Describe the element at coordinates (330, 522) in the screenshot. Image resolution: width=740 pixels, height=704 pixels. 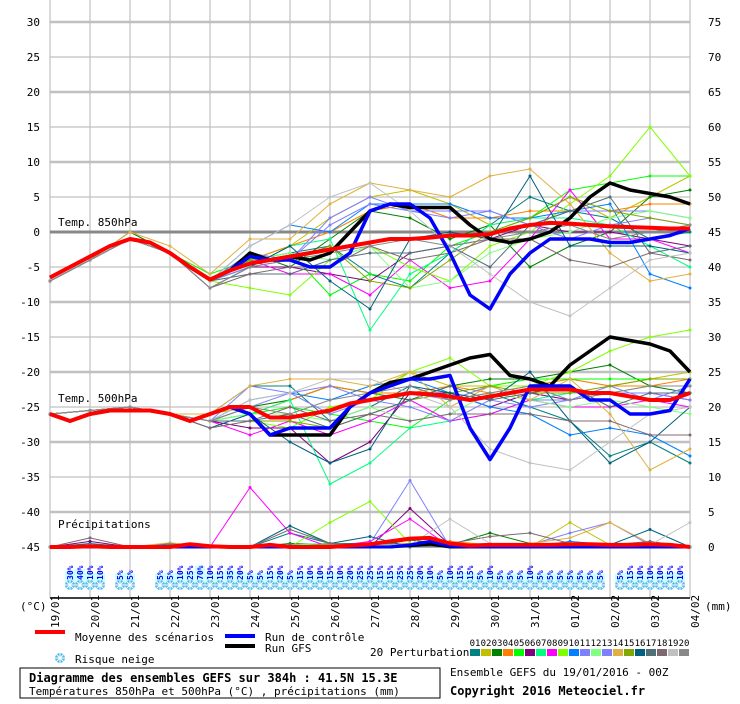
I see `precip-perturbation-9-point` at that location.